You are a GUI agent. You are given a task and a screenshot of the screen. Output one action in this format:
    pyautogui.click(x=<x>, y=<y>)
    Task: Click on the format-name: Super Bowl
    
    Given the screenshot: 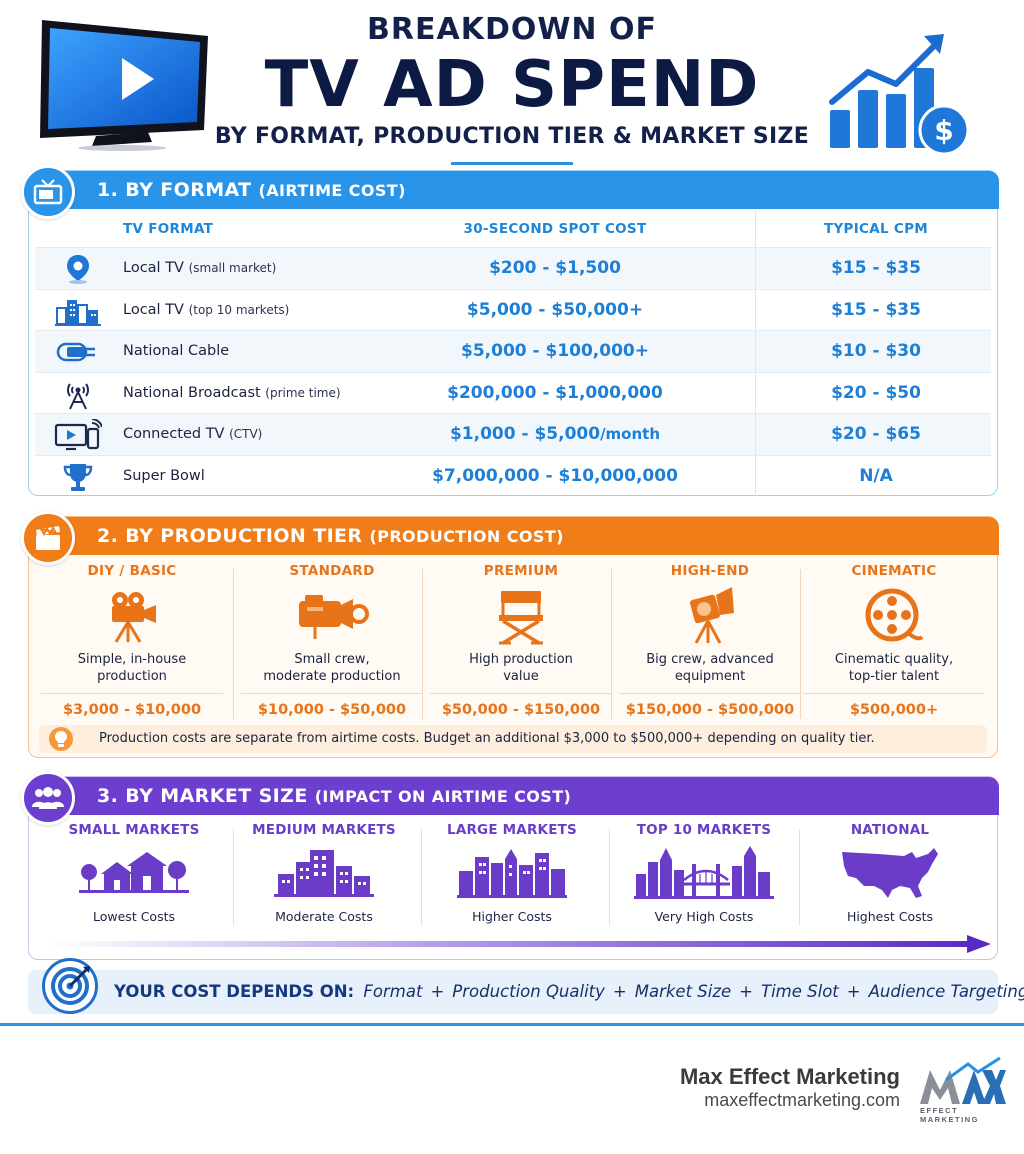 What is the action you would take?
    pyautogui.click(x=164, y=475)
    